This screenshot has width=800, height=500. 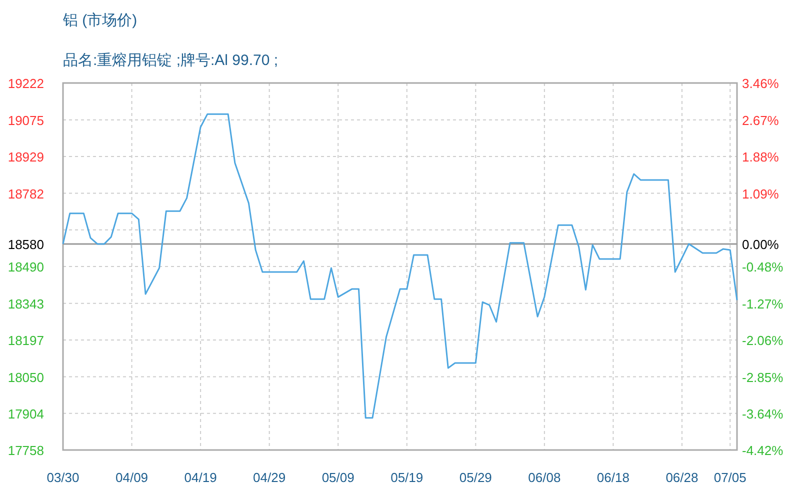 What do you see at coordinates (544, 477) in the screenshot?
I see `x-tick-label: 06/08` at bounding box center [544, 477].